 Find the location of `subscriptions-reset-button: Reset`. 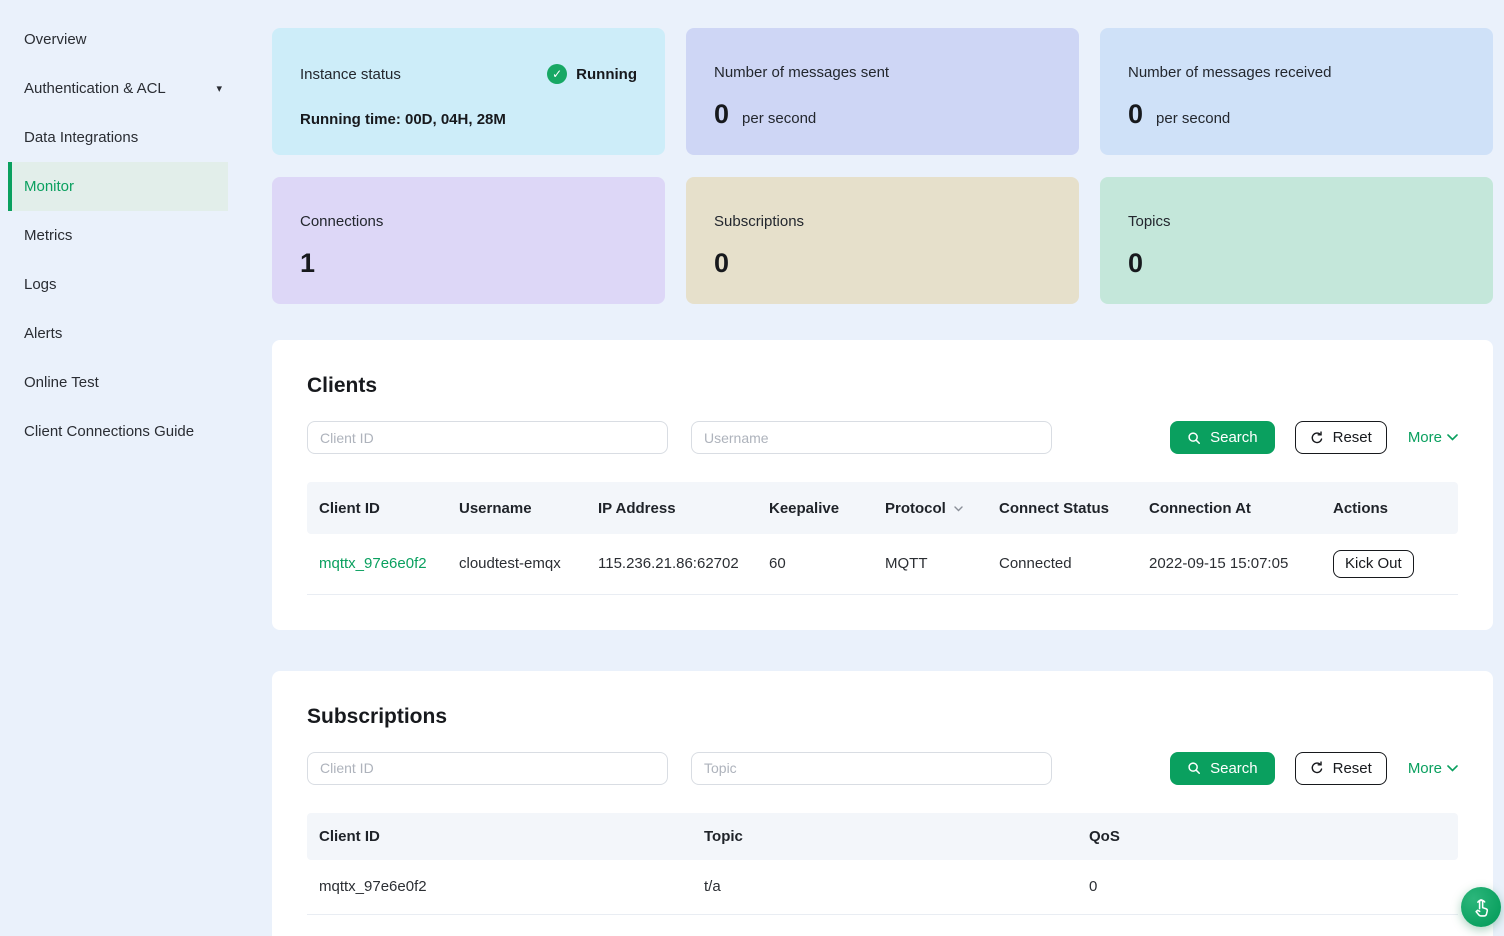

subscriptions-reset-button: Reset is located at coordinates (1340, 768).